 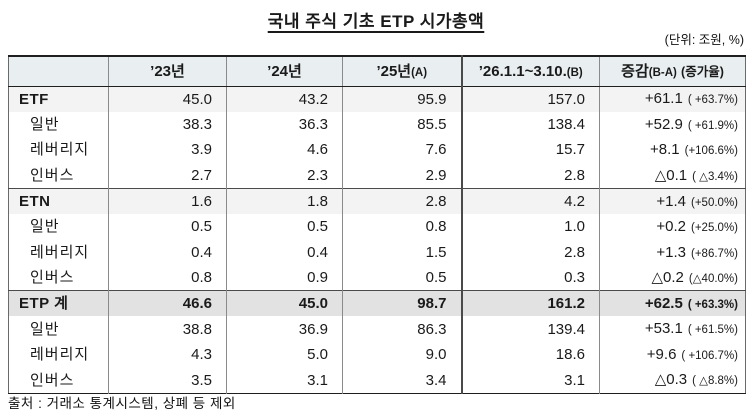 What do you see at coordinates (672, 354) in the screenshot?
I see `cell-change: +9.6( +106.7%)` at bounding box center [672, 354].